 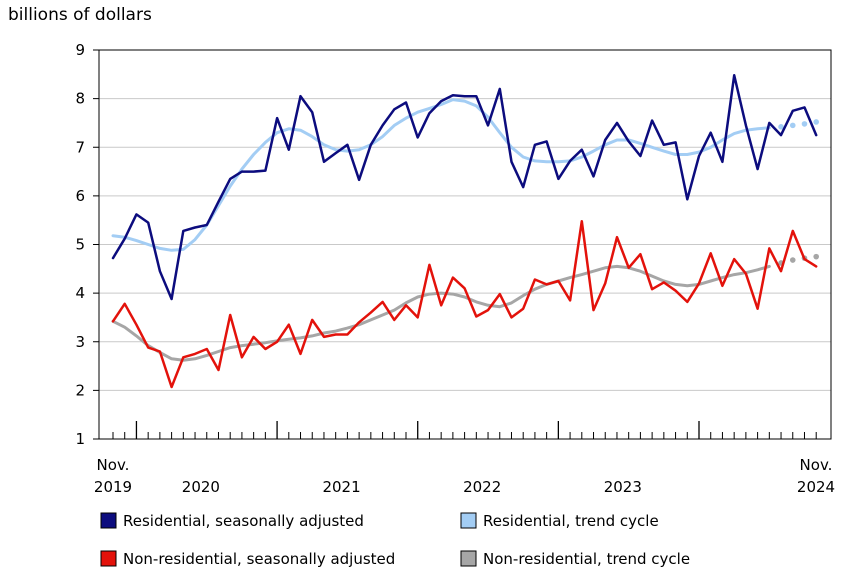 What do you see at coordinates (243, 521) in the screenshot?
I see `legend-label-residential-sa: Residential, seasonally adjusted` at bounding box center [243, 521].